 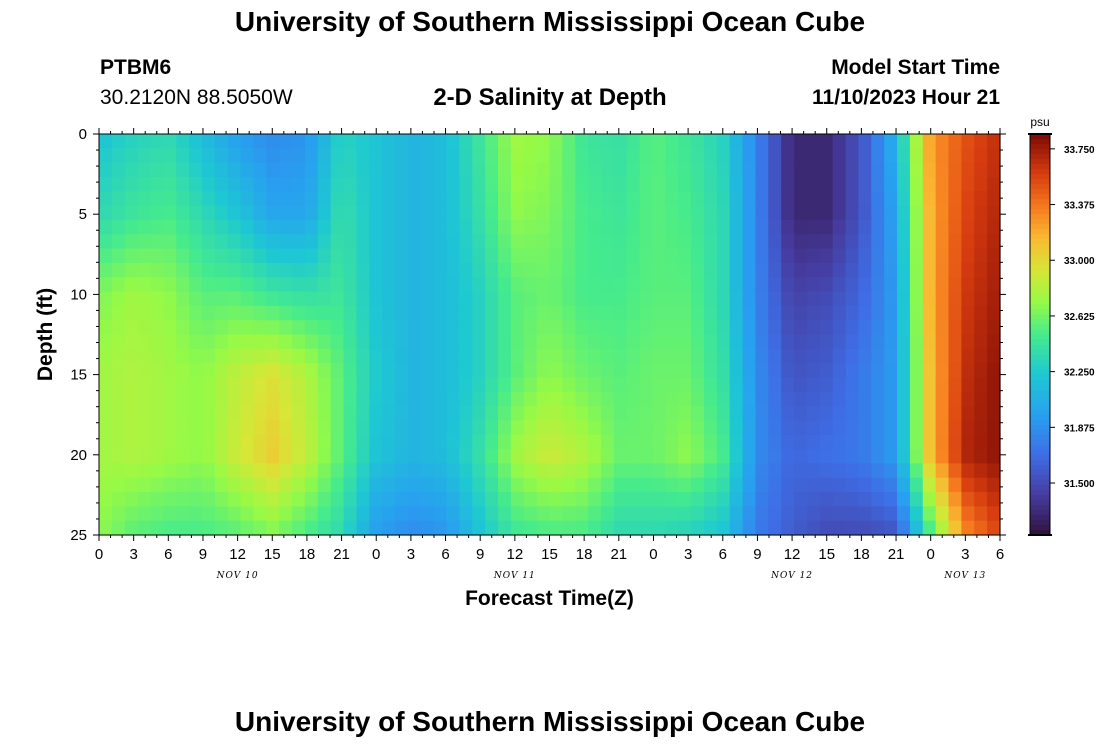 I want to click on colorbar-unit: psu, so click(x=1039, y=122).